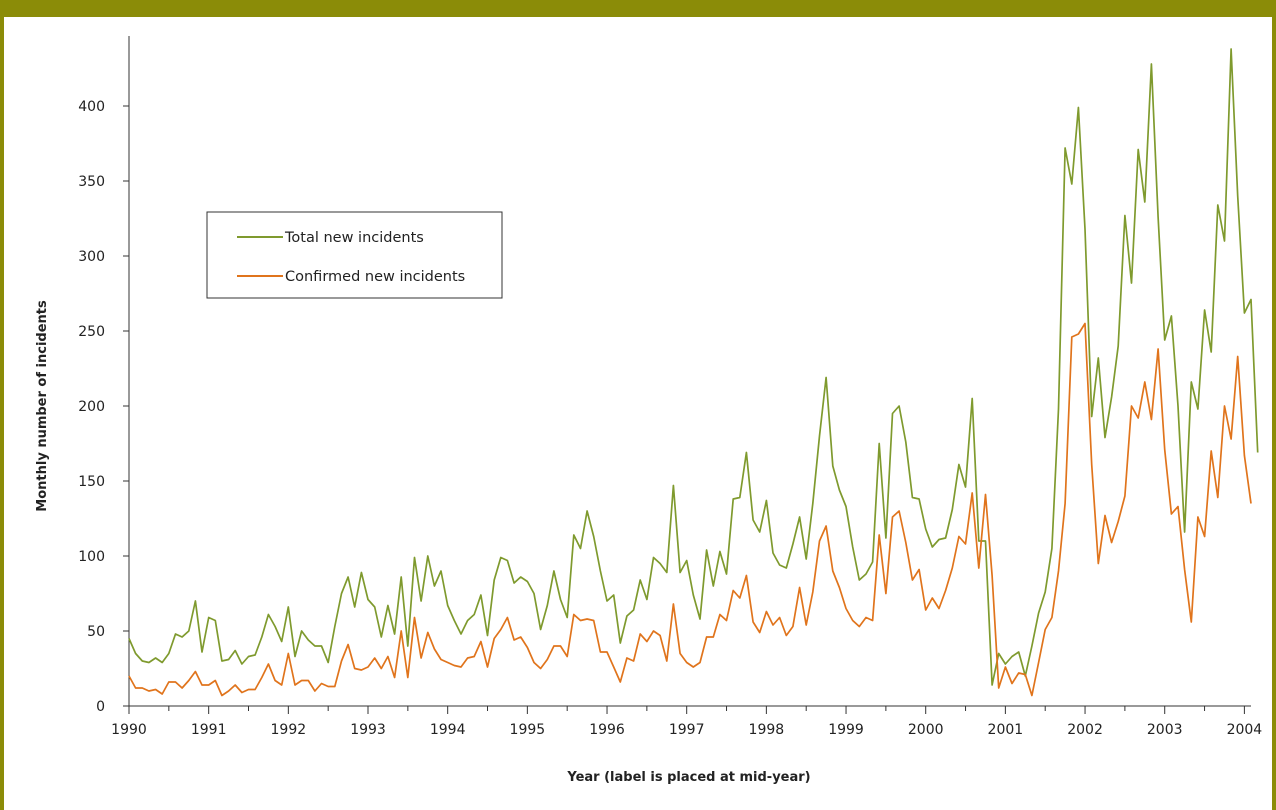 This screenshot has width=1276, height=810. I want to click on x-tick-label: 1996, so click(607, 730).